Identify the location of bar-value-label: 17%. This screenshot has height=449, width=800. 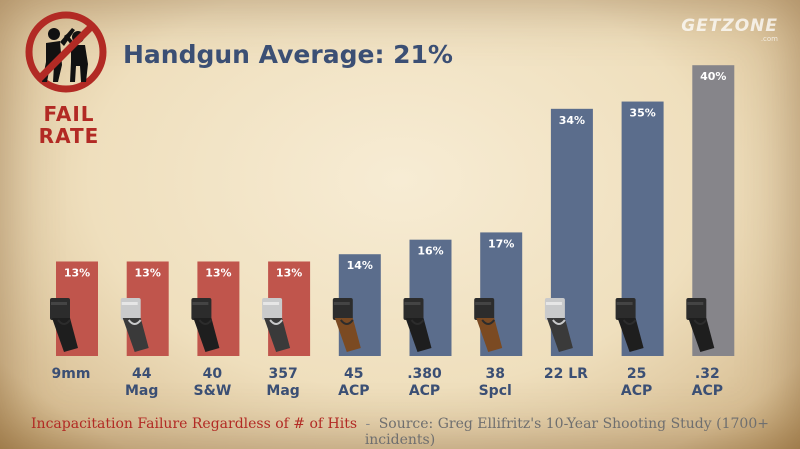
(501, 243).